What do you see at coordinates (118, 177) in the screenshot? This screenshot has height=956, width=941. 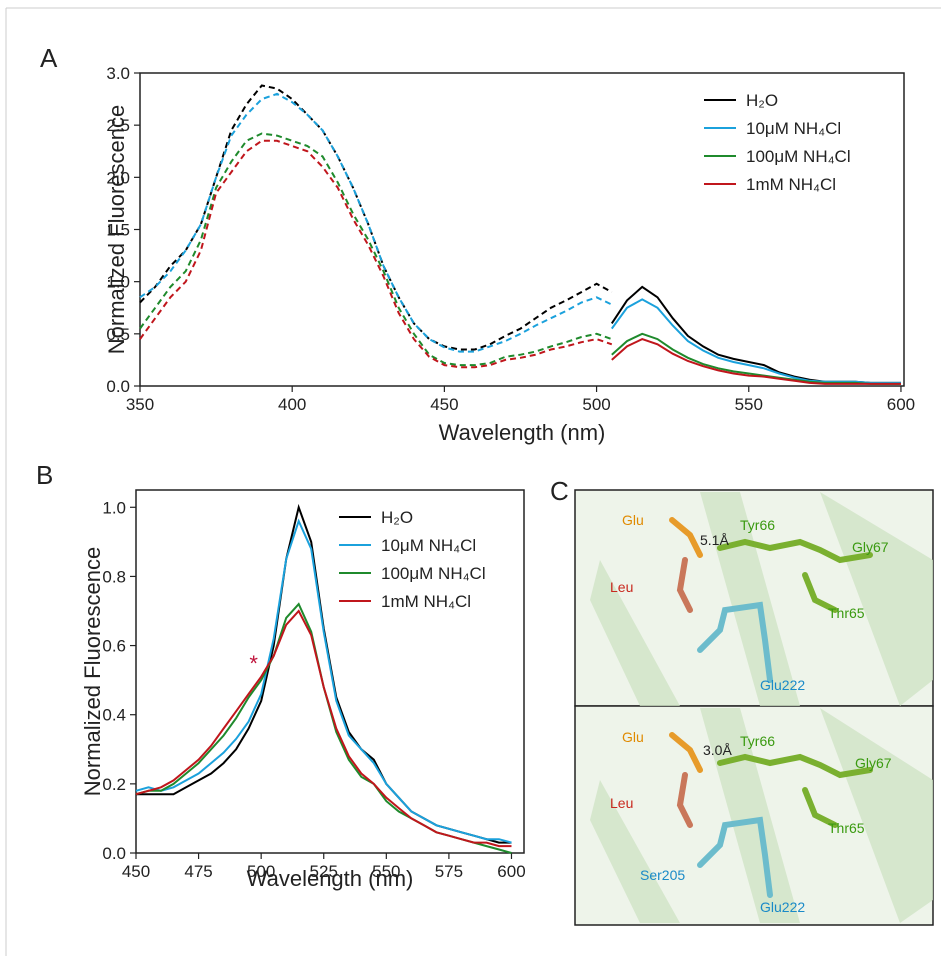 I see `y-tick-label: 2.0` at bounding box center [118, 177].